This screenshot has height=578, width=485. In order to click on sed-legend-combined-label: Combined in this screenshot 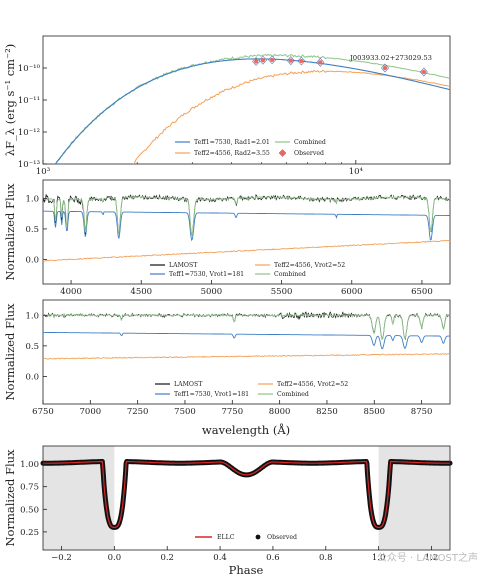, I will do `click(310, 142)`.